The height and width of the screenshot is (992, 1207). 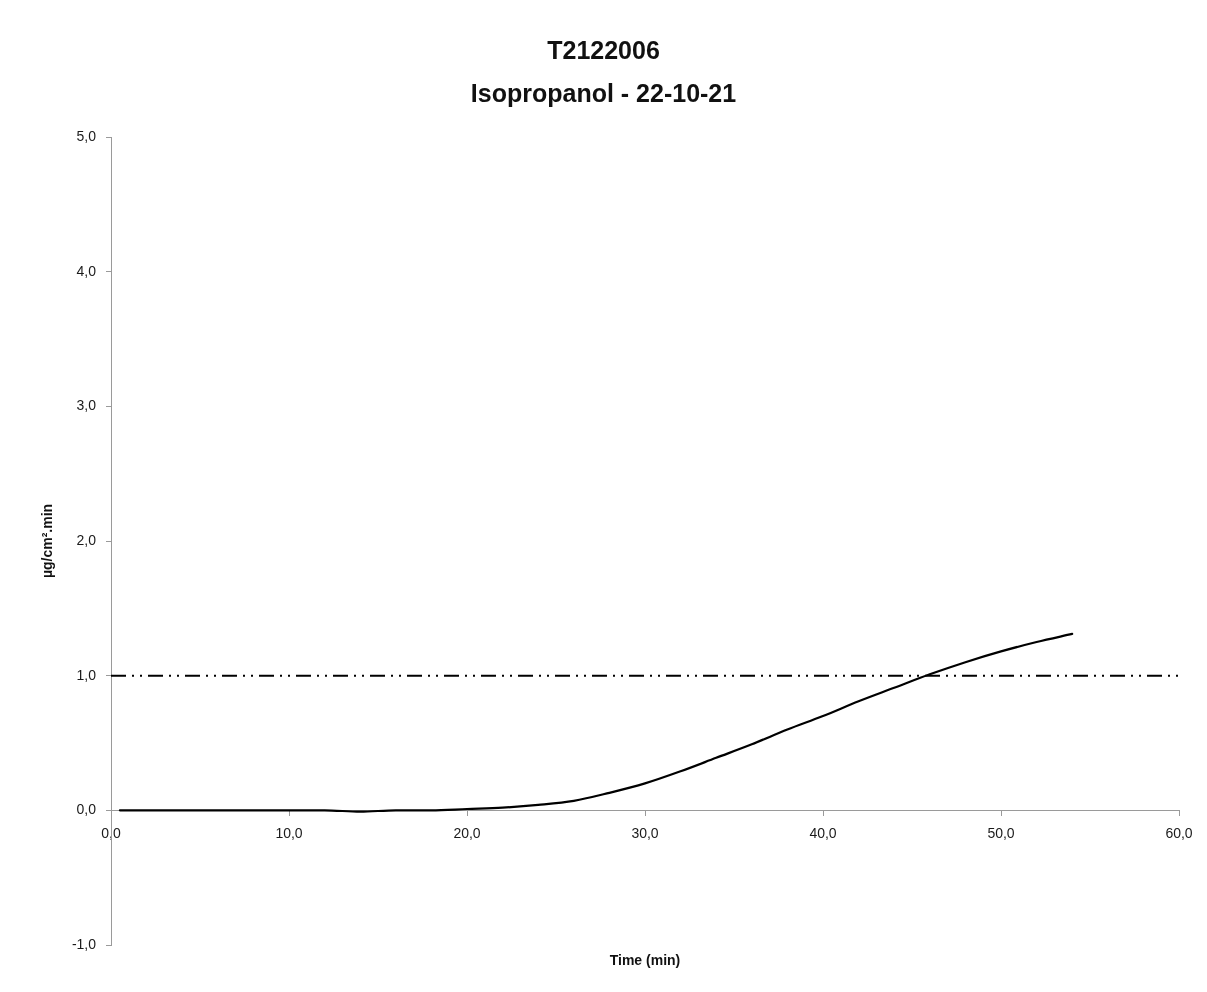 I want to click on y-tick-label: 2,0, so click(x=86, y=539).